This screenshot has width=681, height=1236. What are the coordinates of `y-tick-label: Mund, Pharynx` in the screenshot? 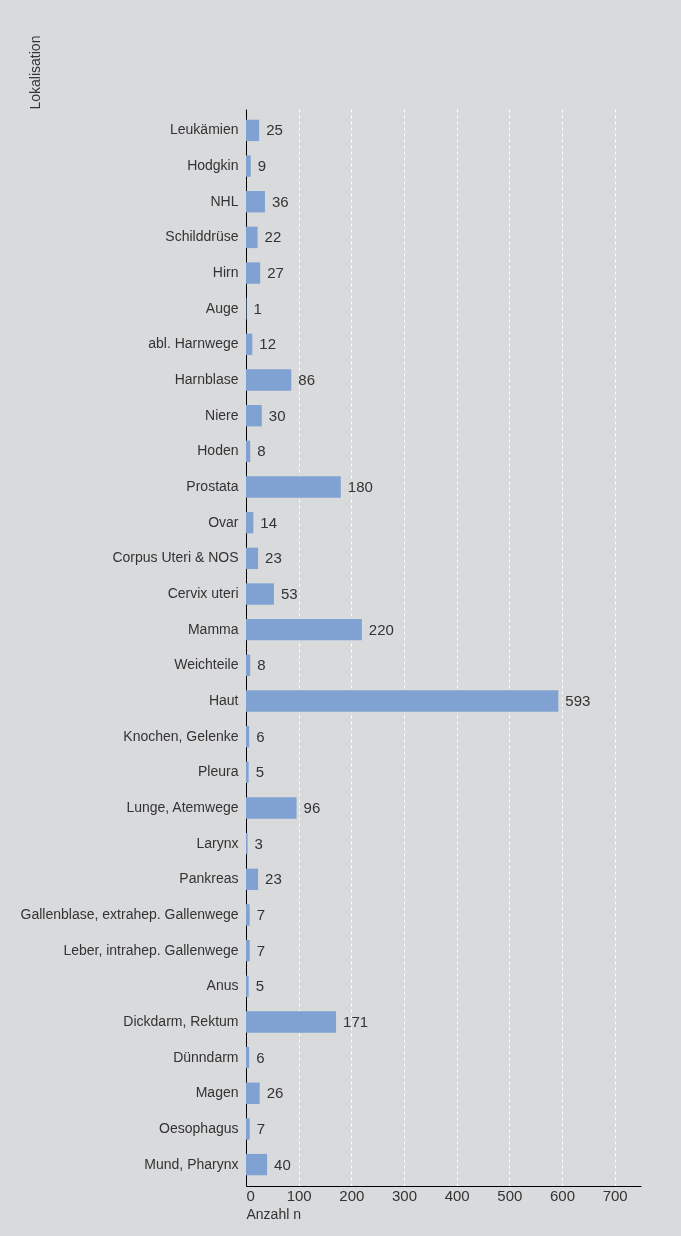 It's located at (191, 1163).